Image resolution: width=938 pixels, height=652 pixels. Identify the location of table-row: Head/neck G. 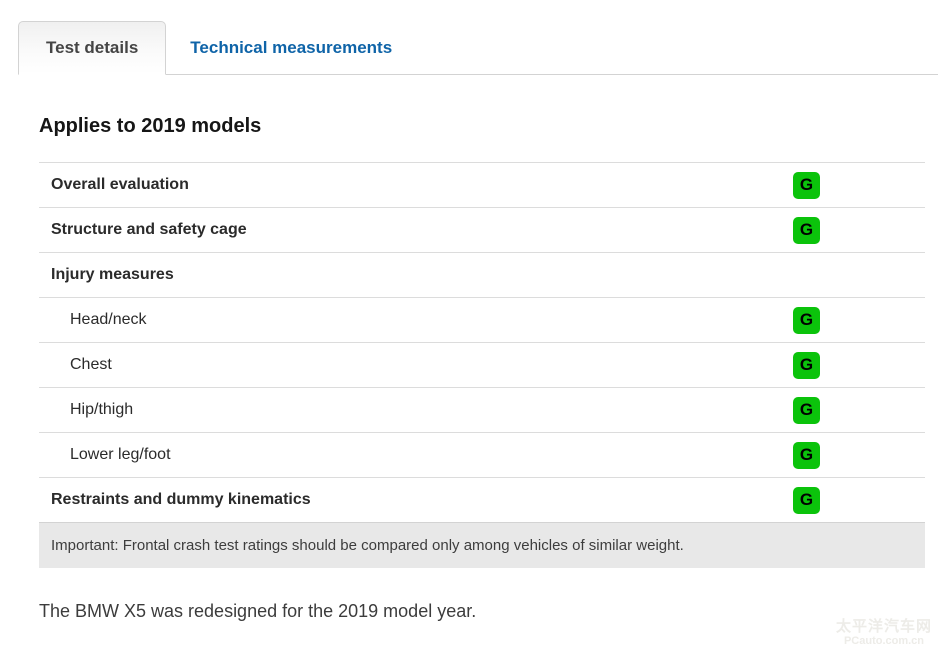
(482, 319).